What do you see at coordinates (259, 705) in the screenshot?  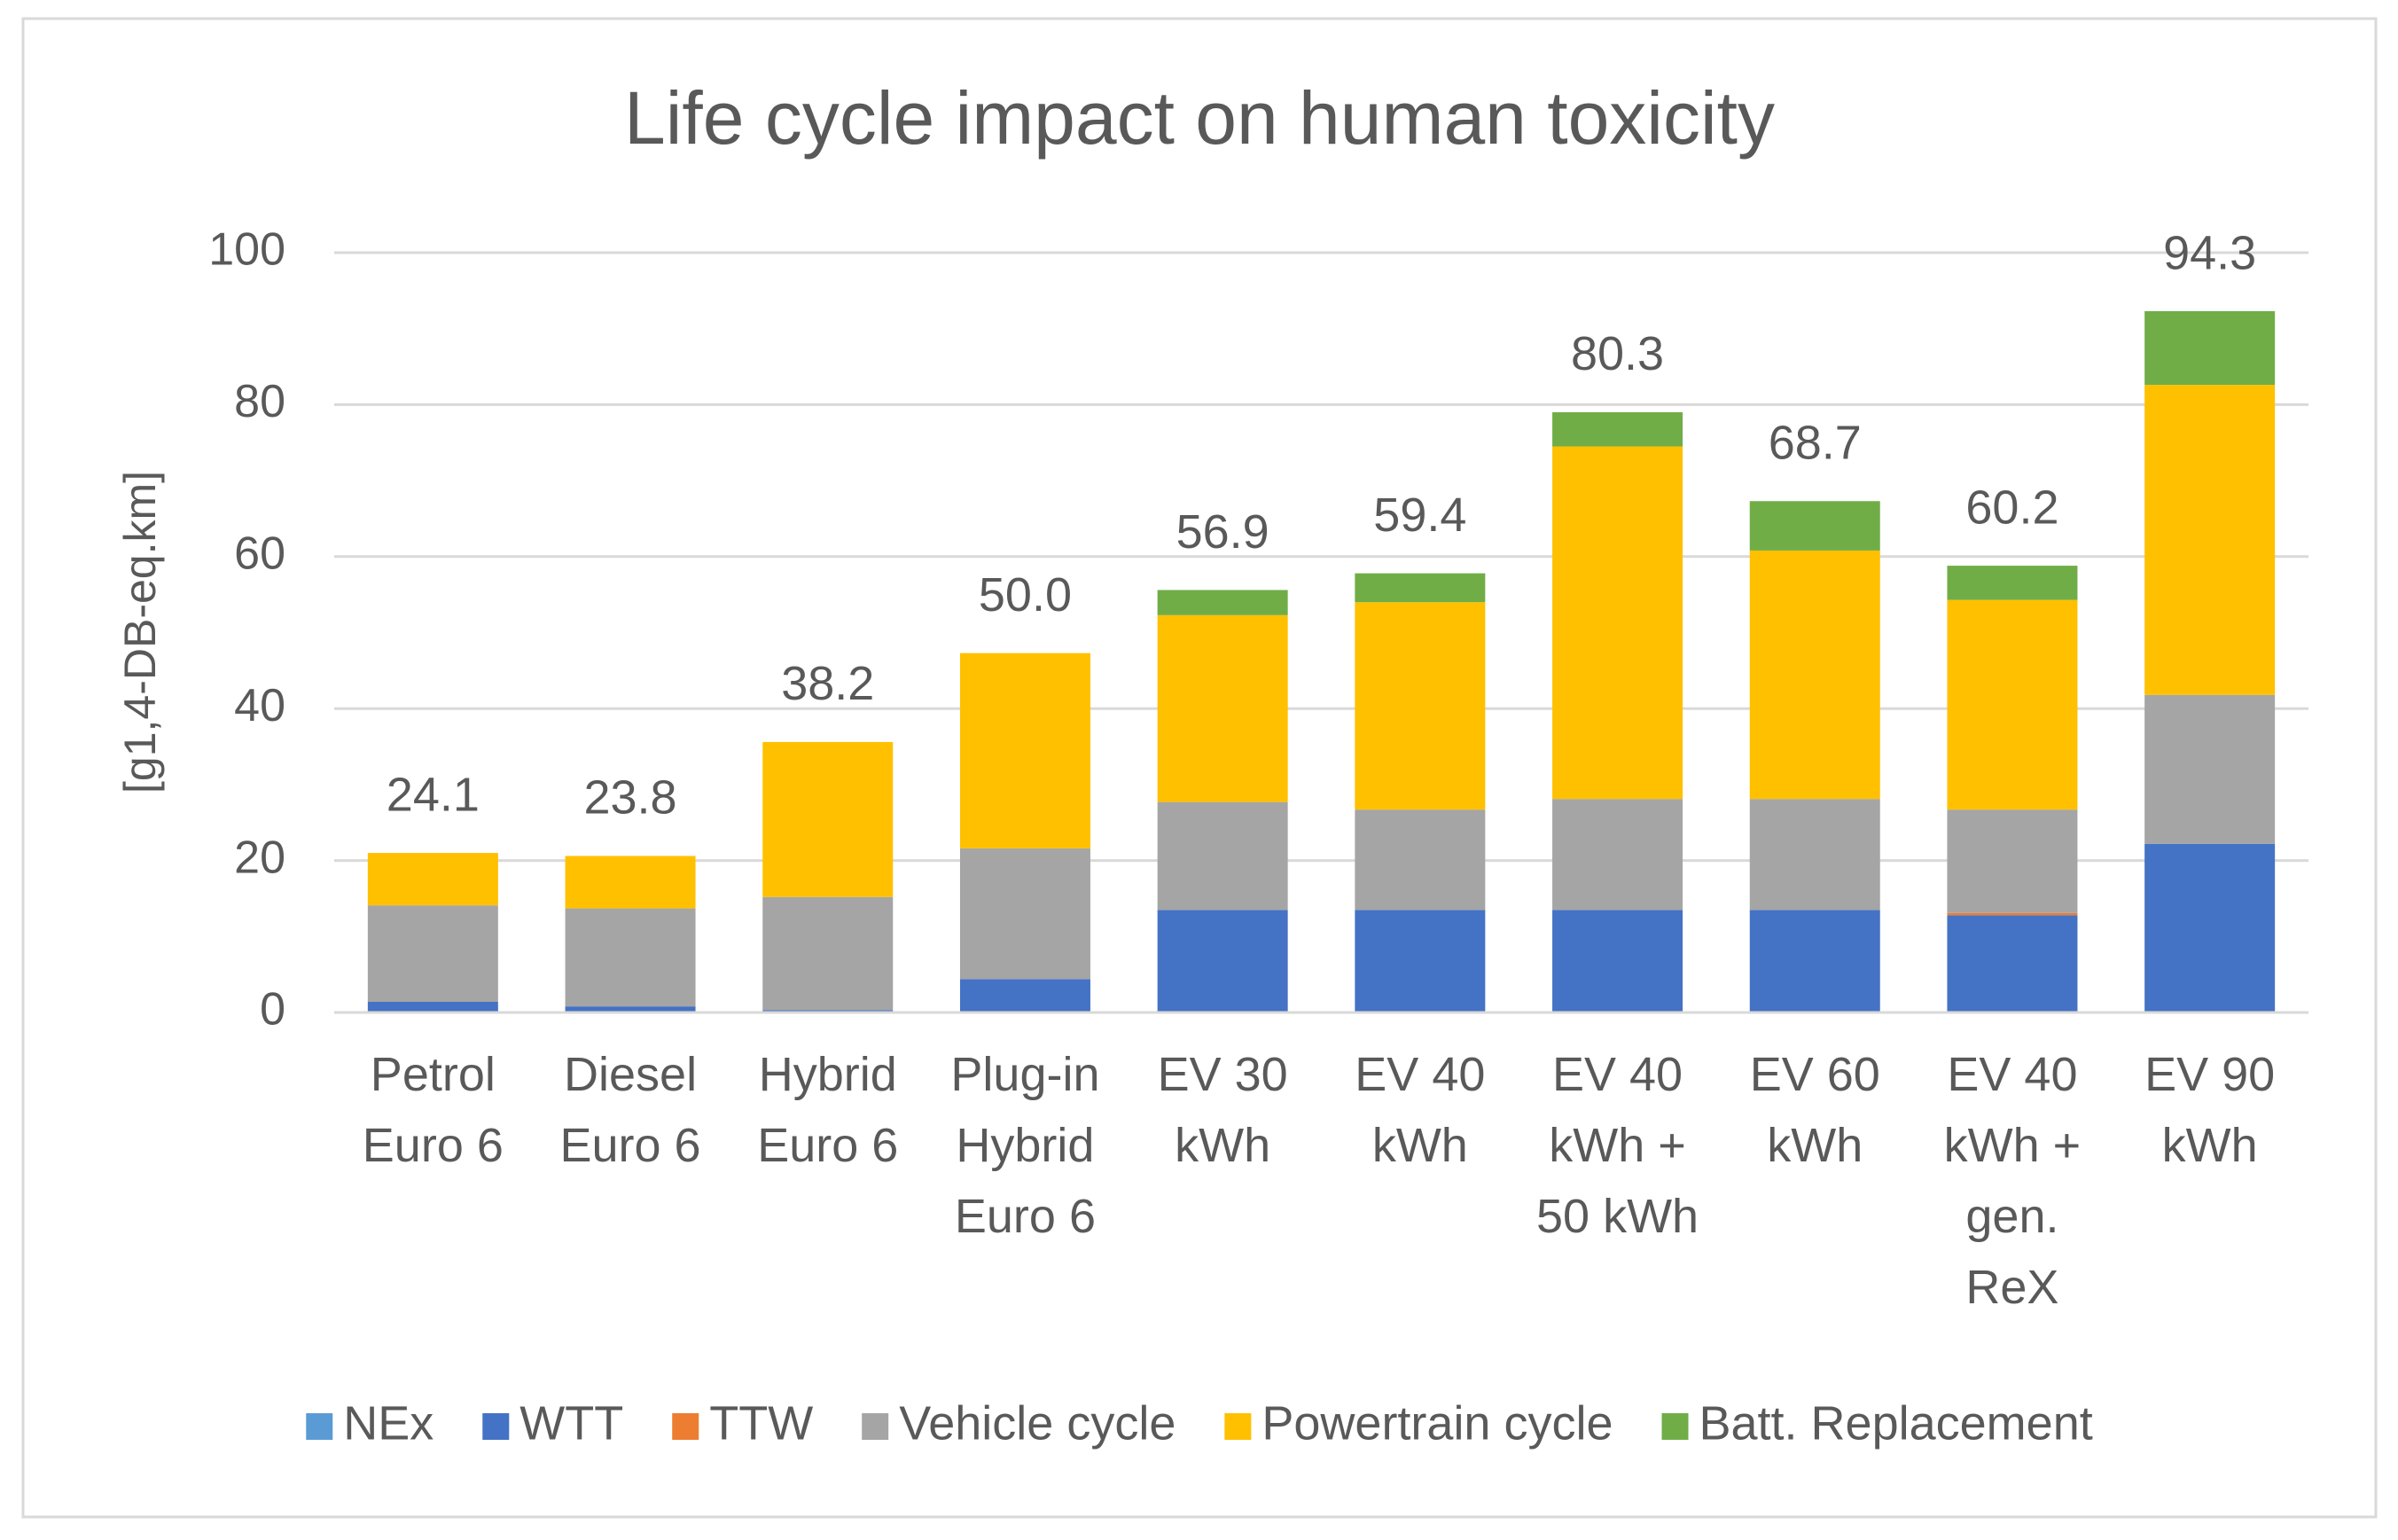 I see `y-tick-label: 40` at bounding box center [259, 705].